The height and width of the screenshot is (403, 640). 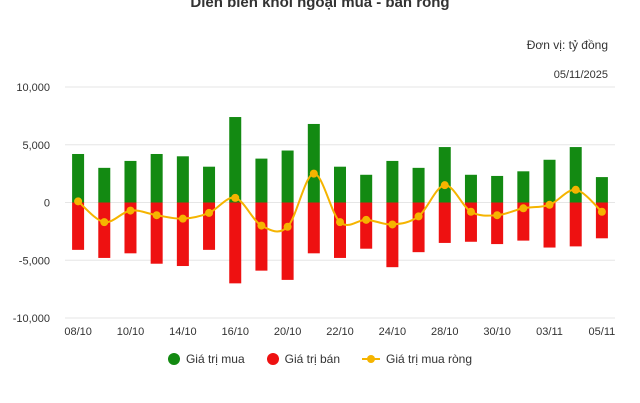 What do you see at coordinates (131, 332) in the screenshot?
I see `x-tick-label: 10/10` at bounding box center [131, 332].